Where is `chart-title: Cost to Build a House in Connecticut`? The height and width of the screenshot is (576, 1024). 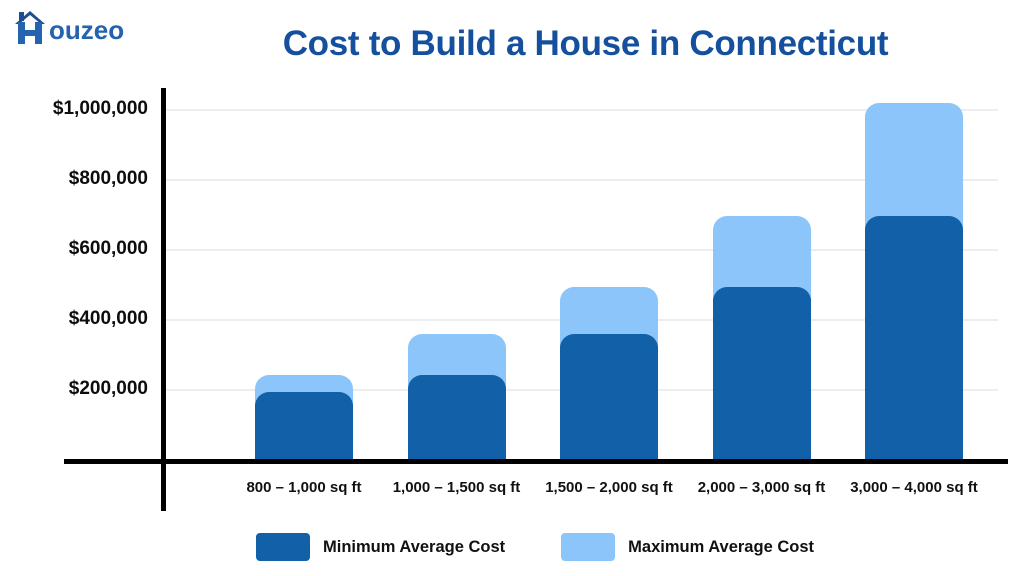
chart-title: Cost to Build a House in Connecticut is located at coordinates (585, 43).